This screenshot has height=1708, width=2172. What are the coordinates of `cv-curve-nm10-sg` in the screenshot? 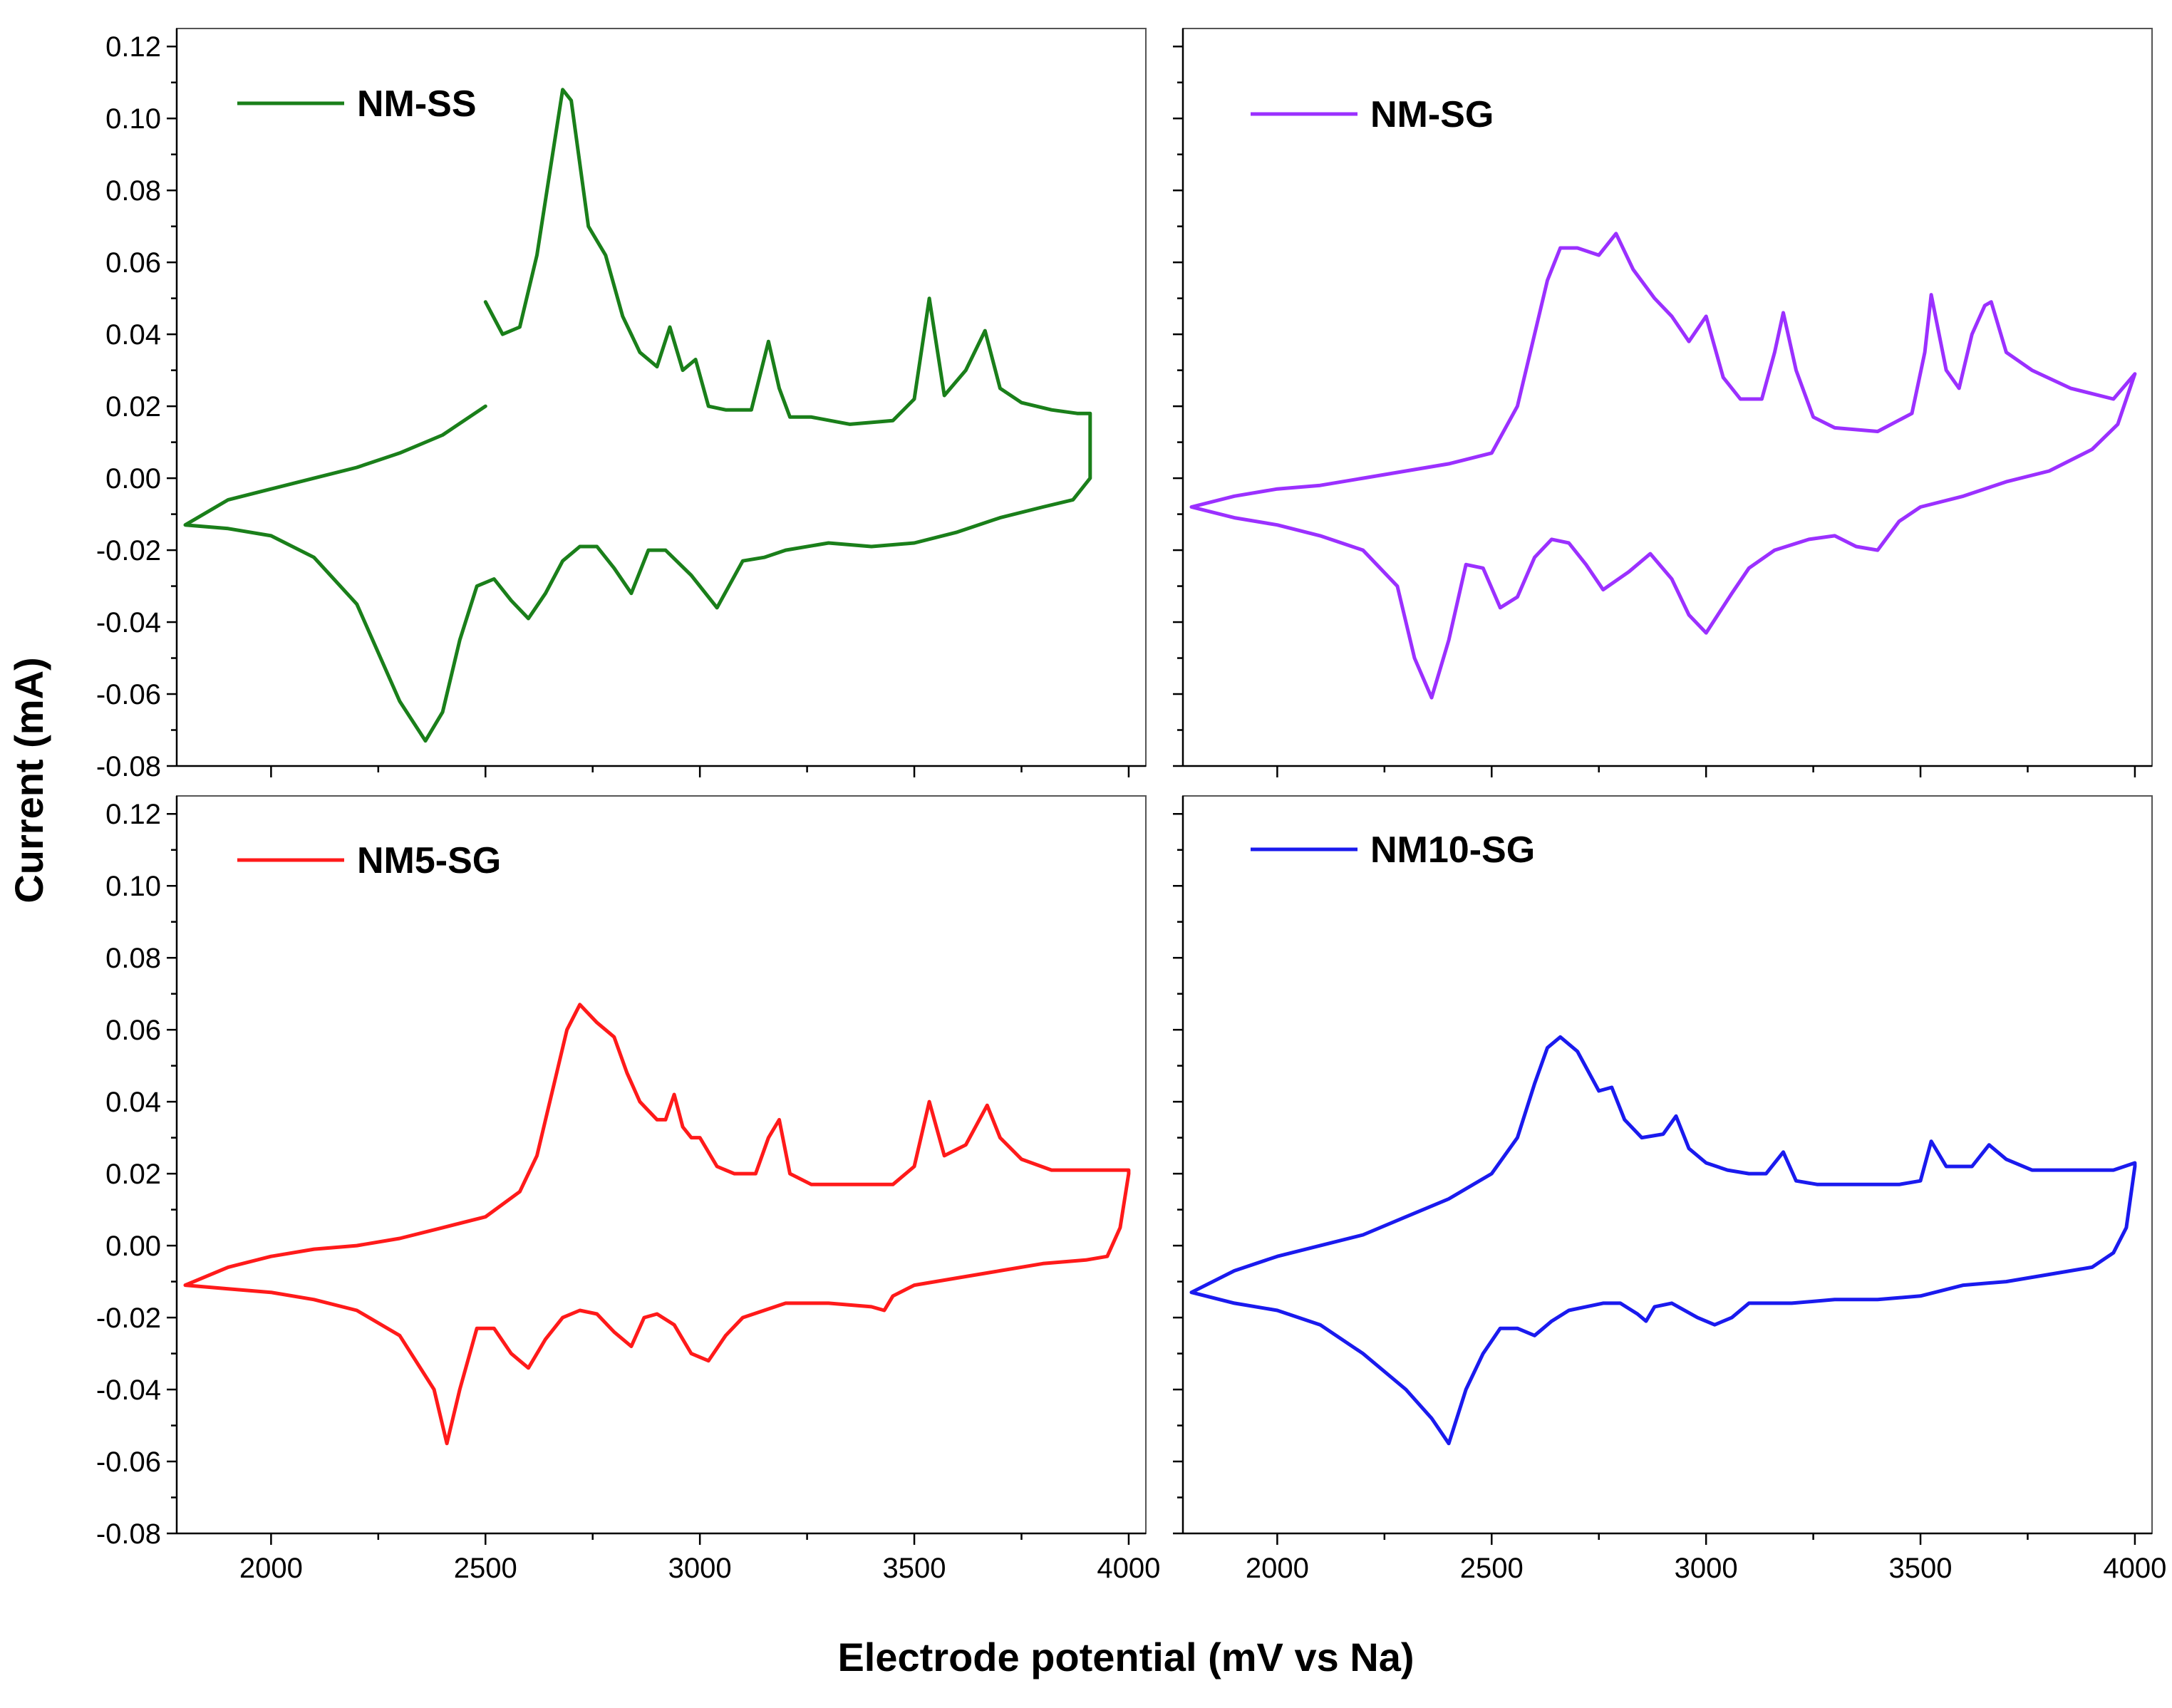 It's located at (1663, 1241).